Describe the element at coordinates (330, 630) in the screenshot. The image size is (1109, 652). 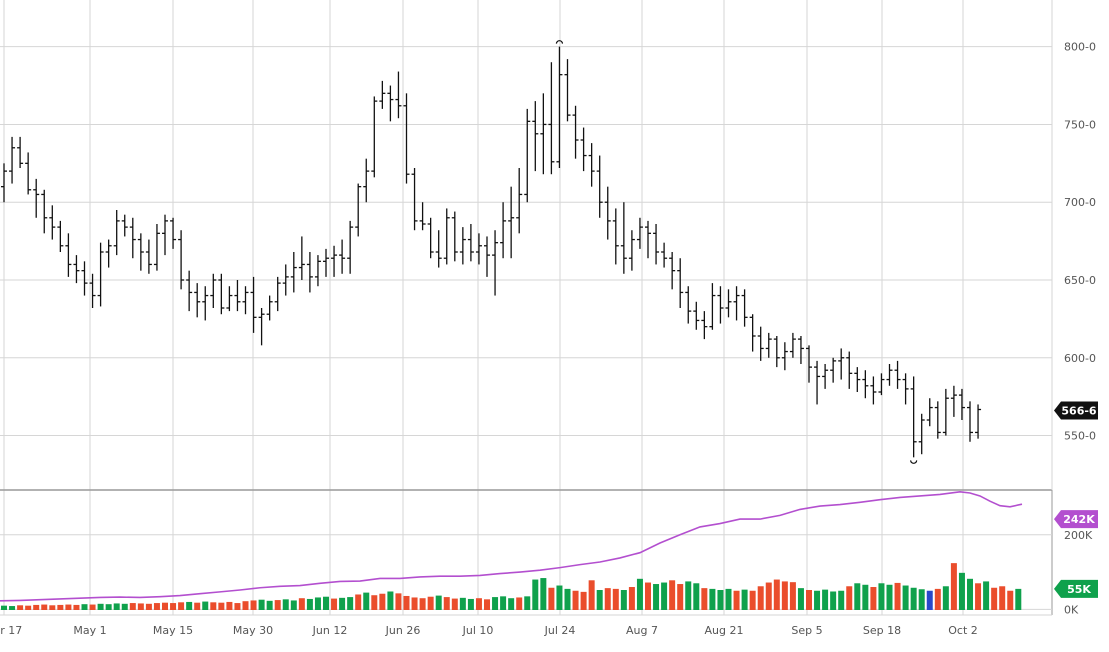
I see `x-tick-label: Jun 12` at that location.